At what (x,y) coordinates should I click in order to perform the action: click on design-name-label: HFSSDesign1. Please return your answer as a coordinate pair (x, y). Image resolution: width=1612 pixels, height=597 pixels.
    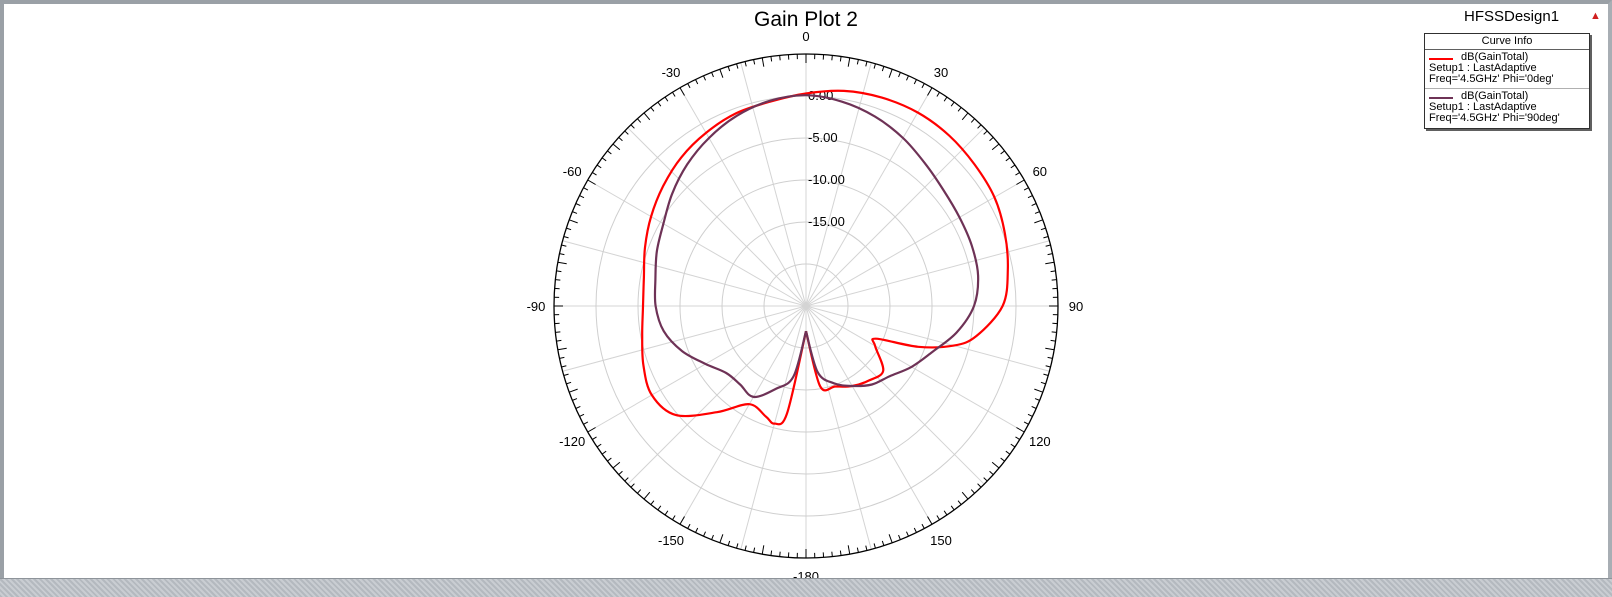
    Looking at the image, I should click on (1511, 16).